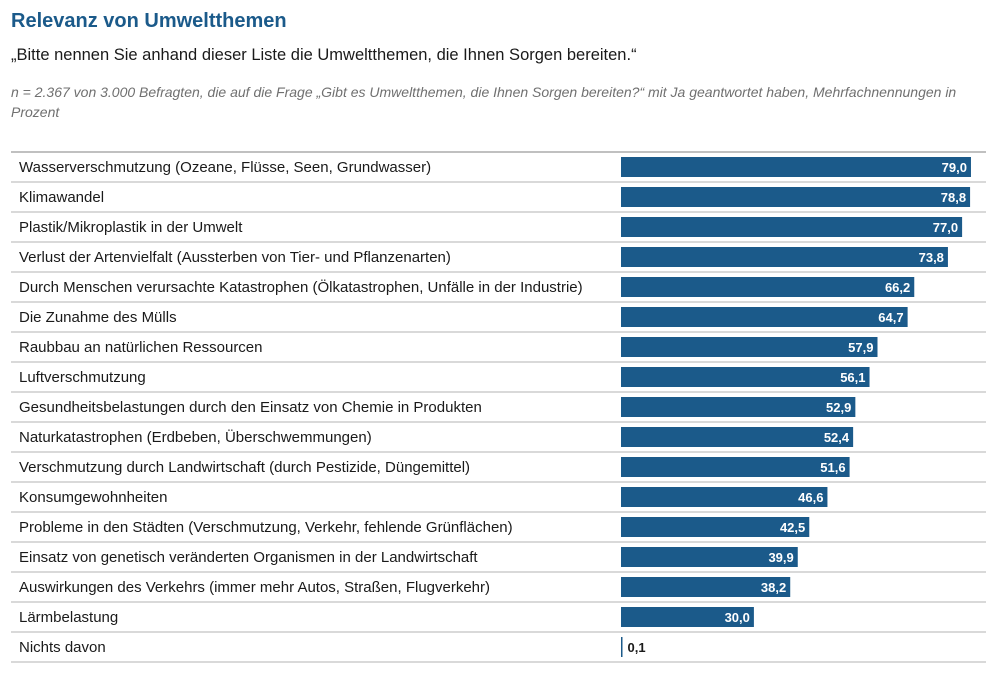 The width and height of the screenshot is (1000, 673). I want to click on value-label: 51,6, so click(832, 467).